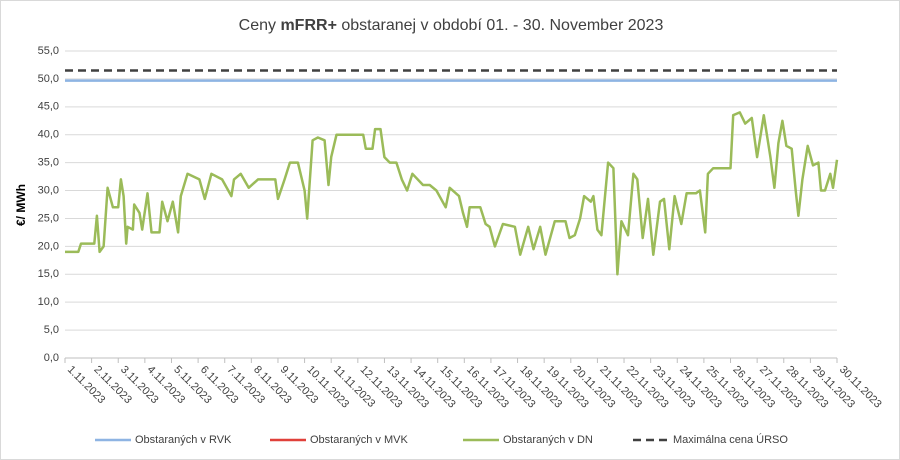  I want to click on y-axis-label: €/ MWh, so click(21, 205).